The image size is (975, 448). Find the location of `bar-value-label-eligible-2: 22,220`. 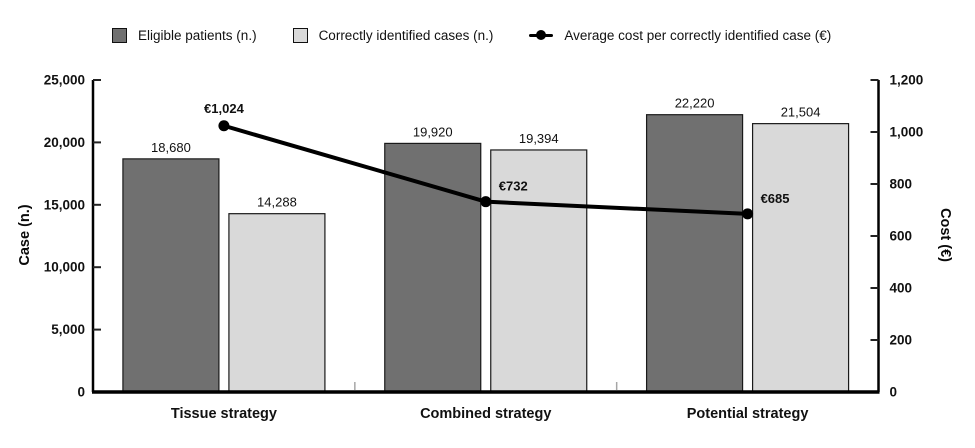

bar-value-label-eligible-2: 22,220 is located at coordinates (695, 103).